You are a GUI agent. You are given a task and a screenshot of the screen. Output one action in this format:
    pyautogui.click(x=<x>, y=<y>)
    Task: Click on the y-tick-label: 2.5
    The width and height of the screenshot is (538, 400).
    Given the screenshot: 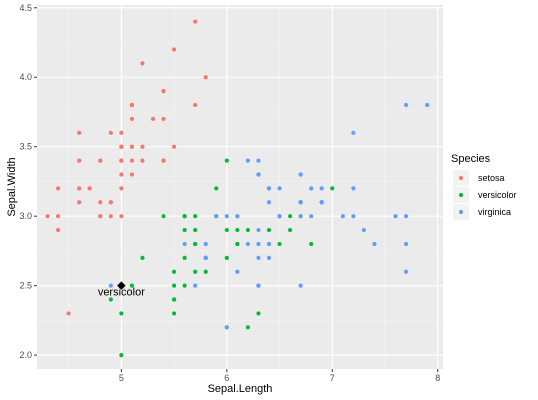 What is the action you would take?
    pyautogui.click(x=25, y=286)
    